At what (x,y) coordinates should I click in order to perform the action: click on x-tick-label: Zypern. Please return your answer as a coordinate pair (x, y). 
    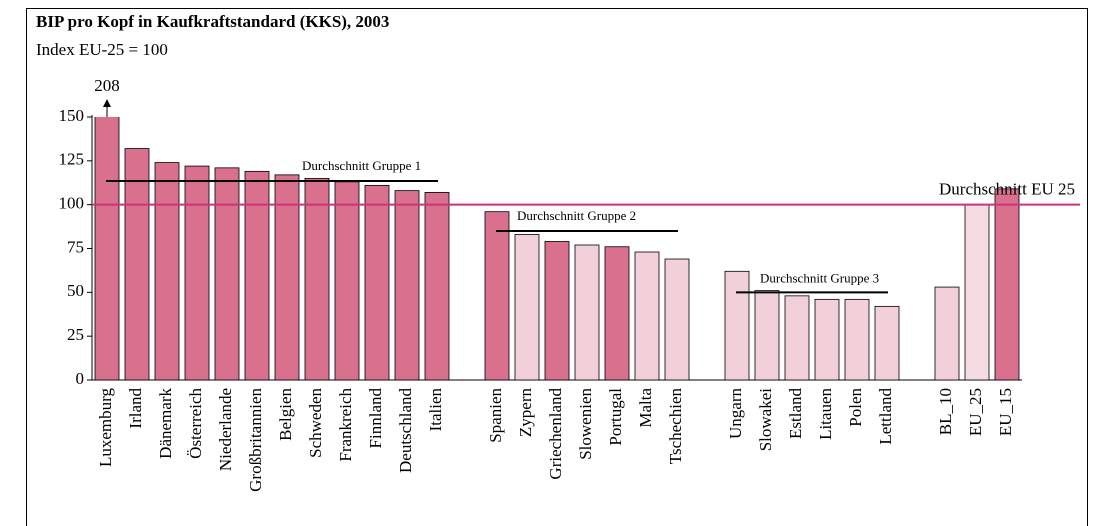
    Looking at the image, I should click on (525, 413).